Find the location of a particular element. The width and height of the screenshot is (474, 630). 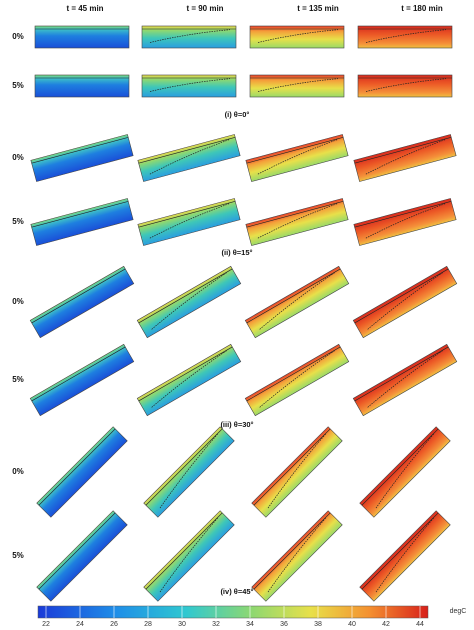

column-header: t = 45 min is located at coordinates (84, 8).